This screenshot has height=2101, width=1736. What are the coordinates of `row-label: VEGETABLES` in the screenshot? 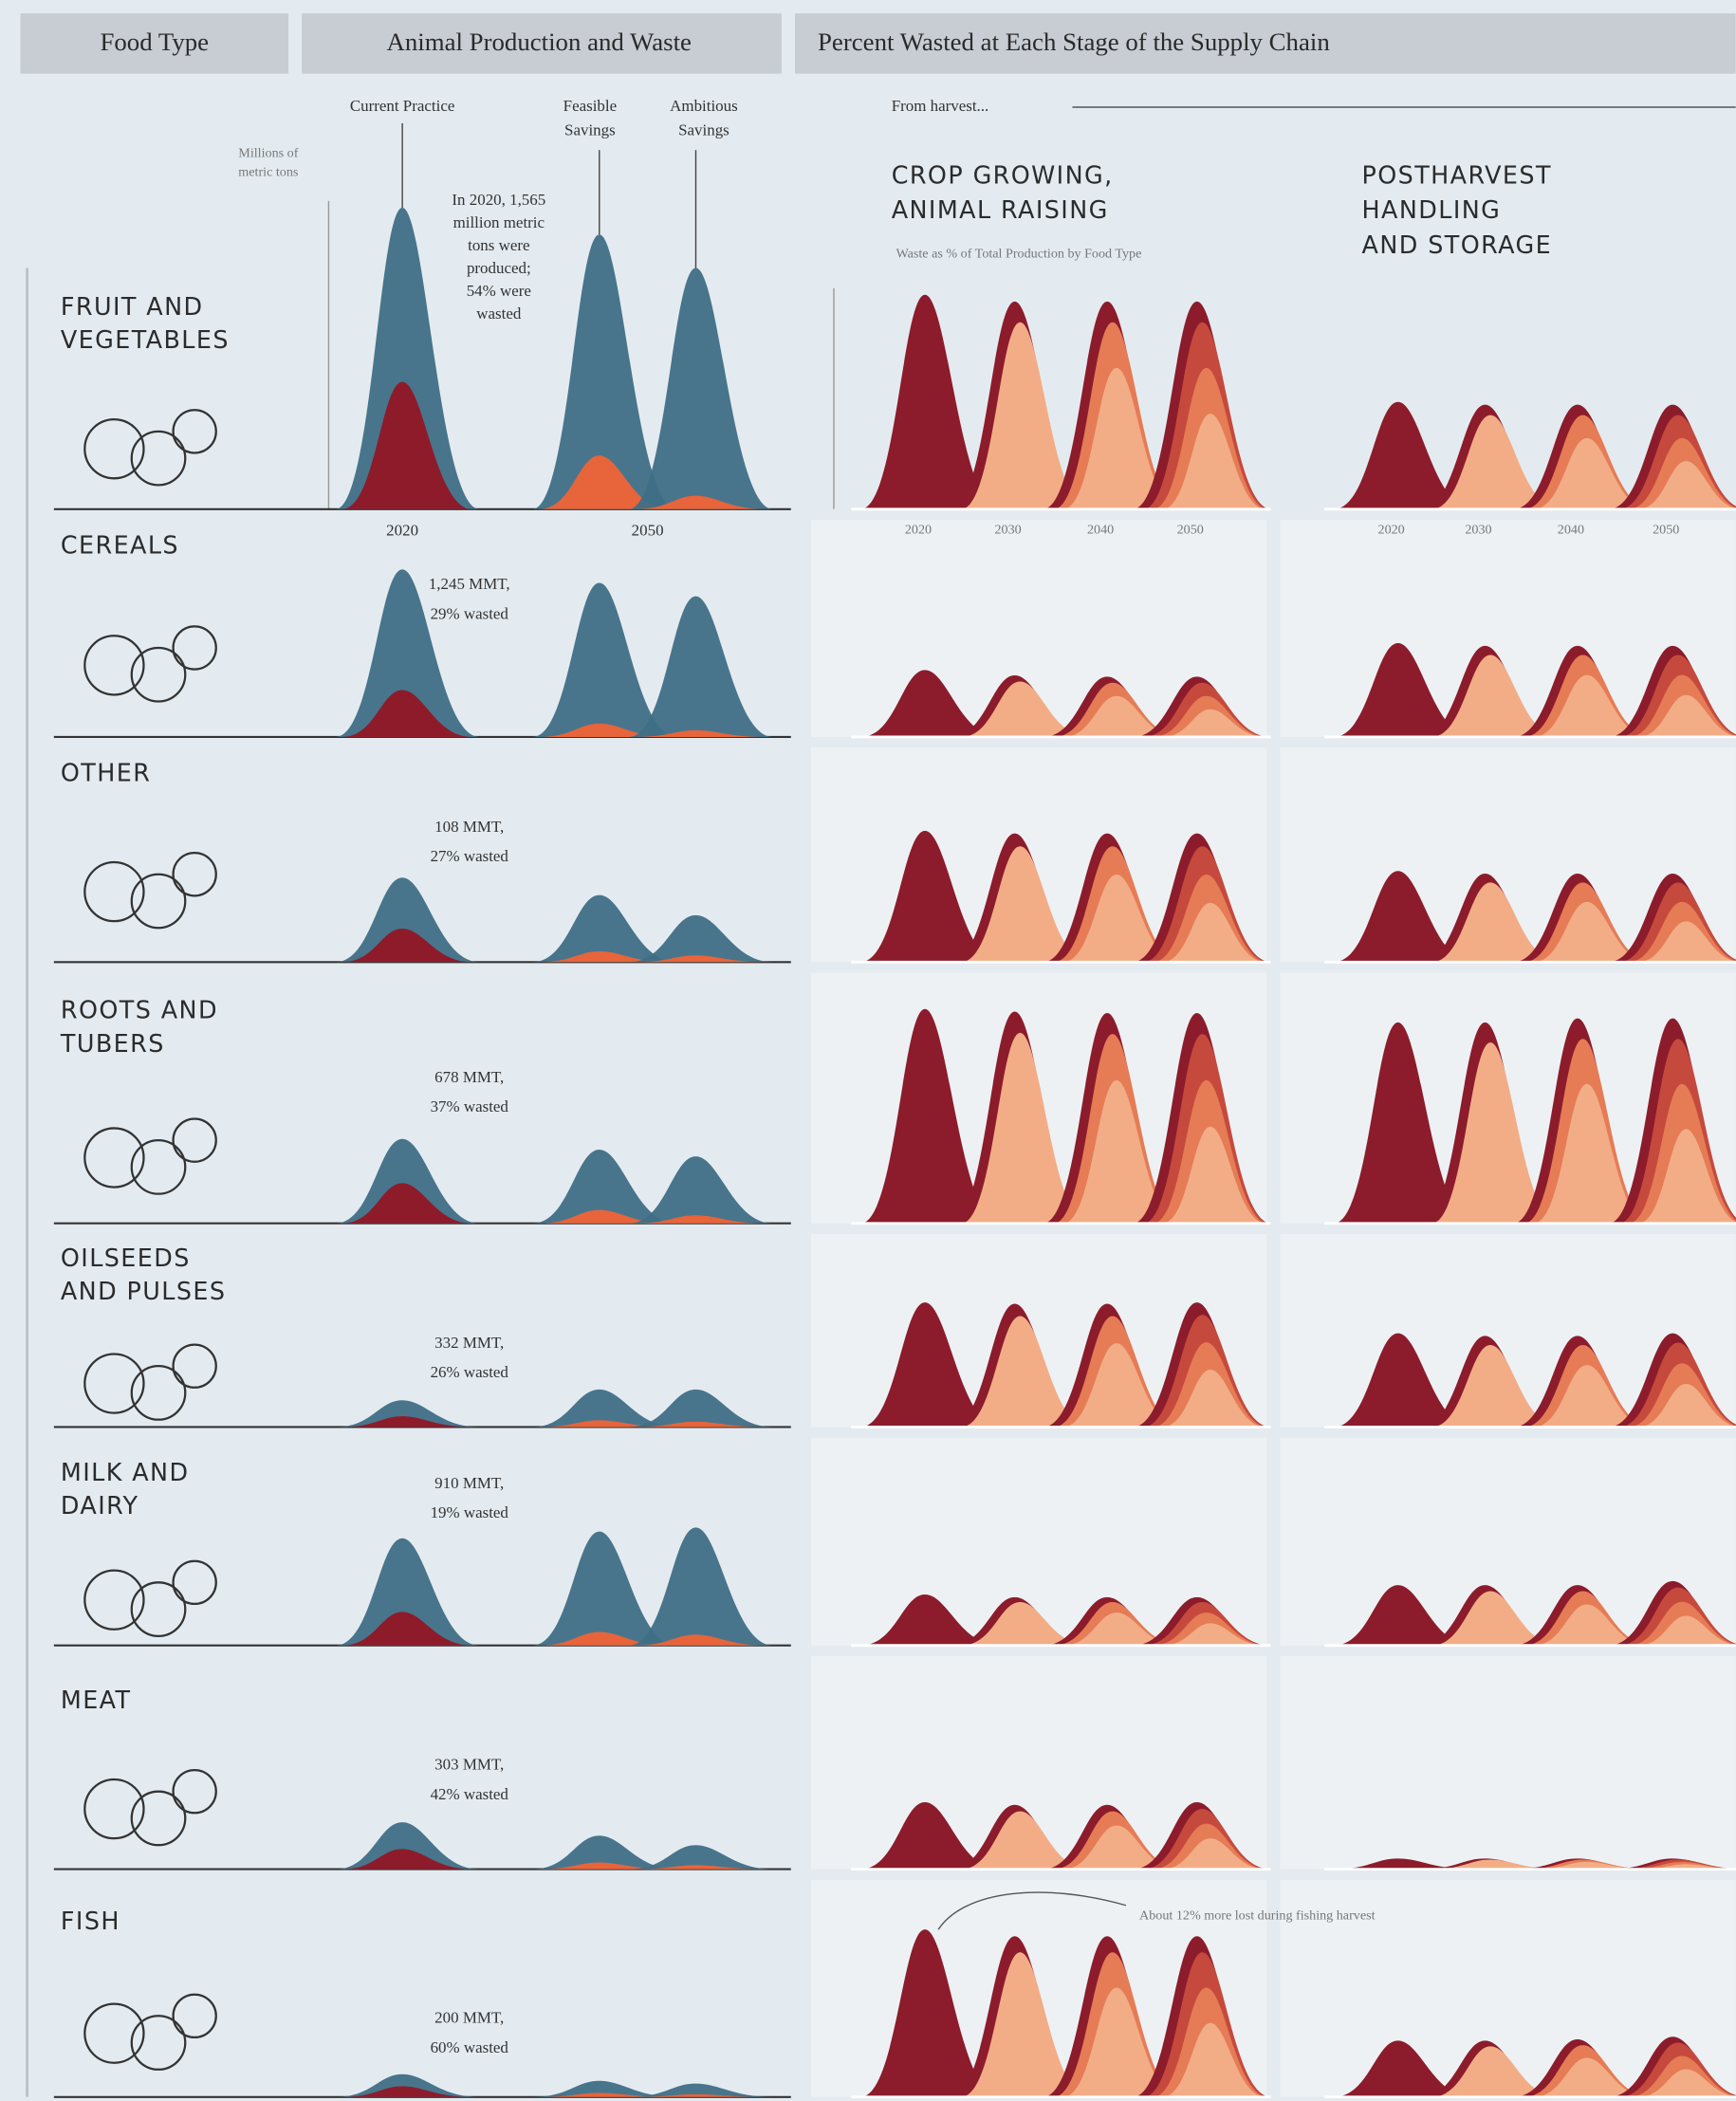 It's located at (145, 339).